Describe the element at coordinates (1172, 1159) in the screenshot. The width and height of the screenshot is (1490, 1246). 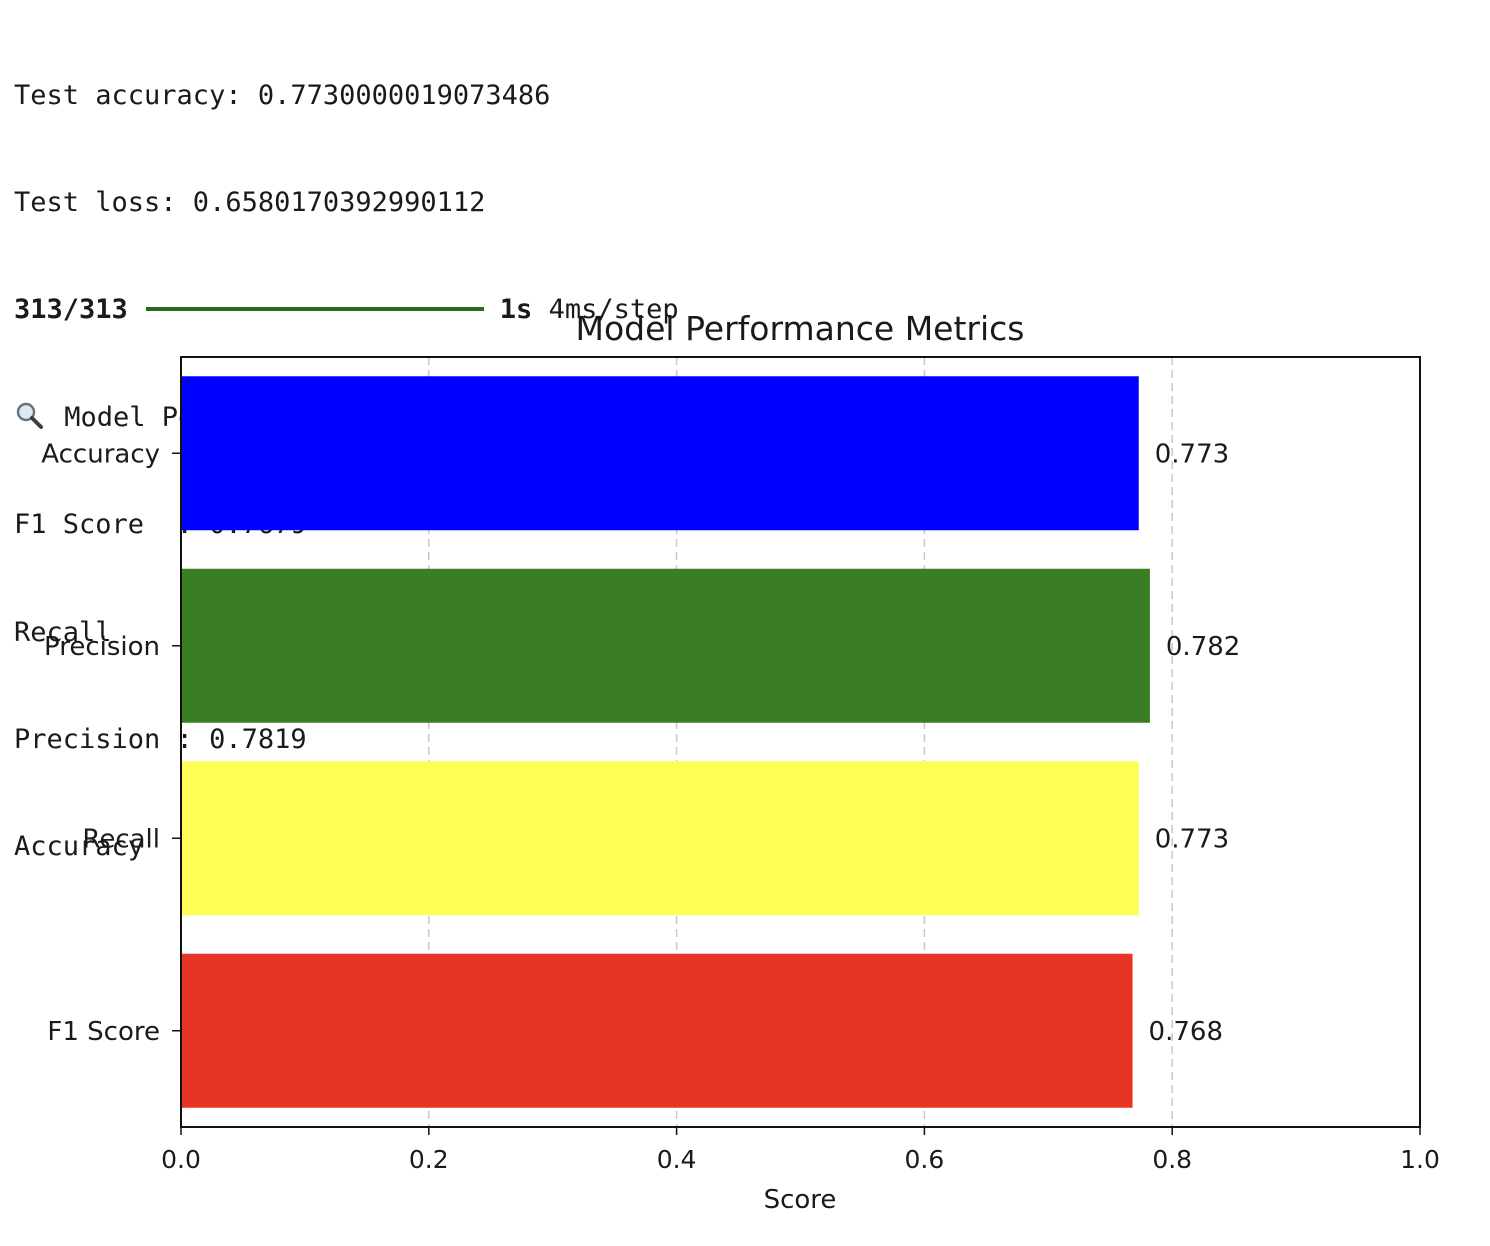
I see `x-tick-label: 0.8` at that location.